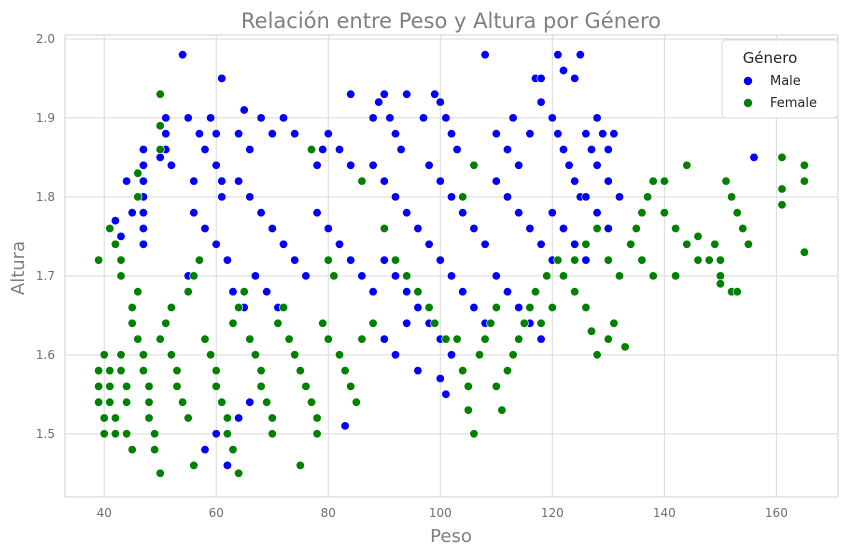 This screenshot has width=848, height=556. I want to click on chart-title: Relación entre Peso y Altura por Género, so click(451, 21).